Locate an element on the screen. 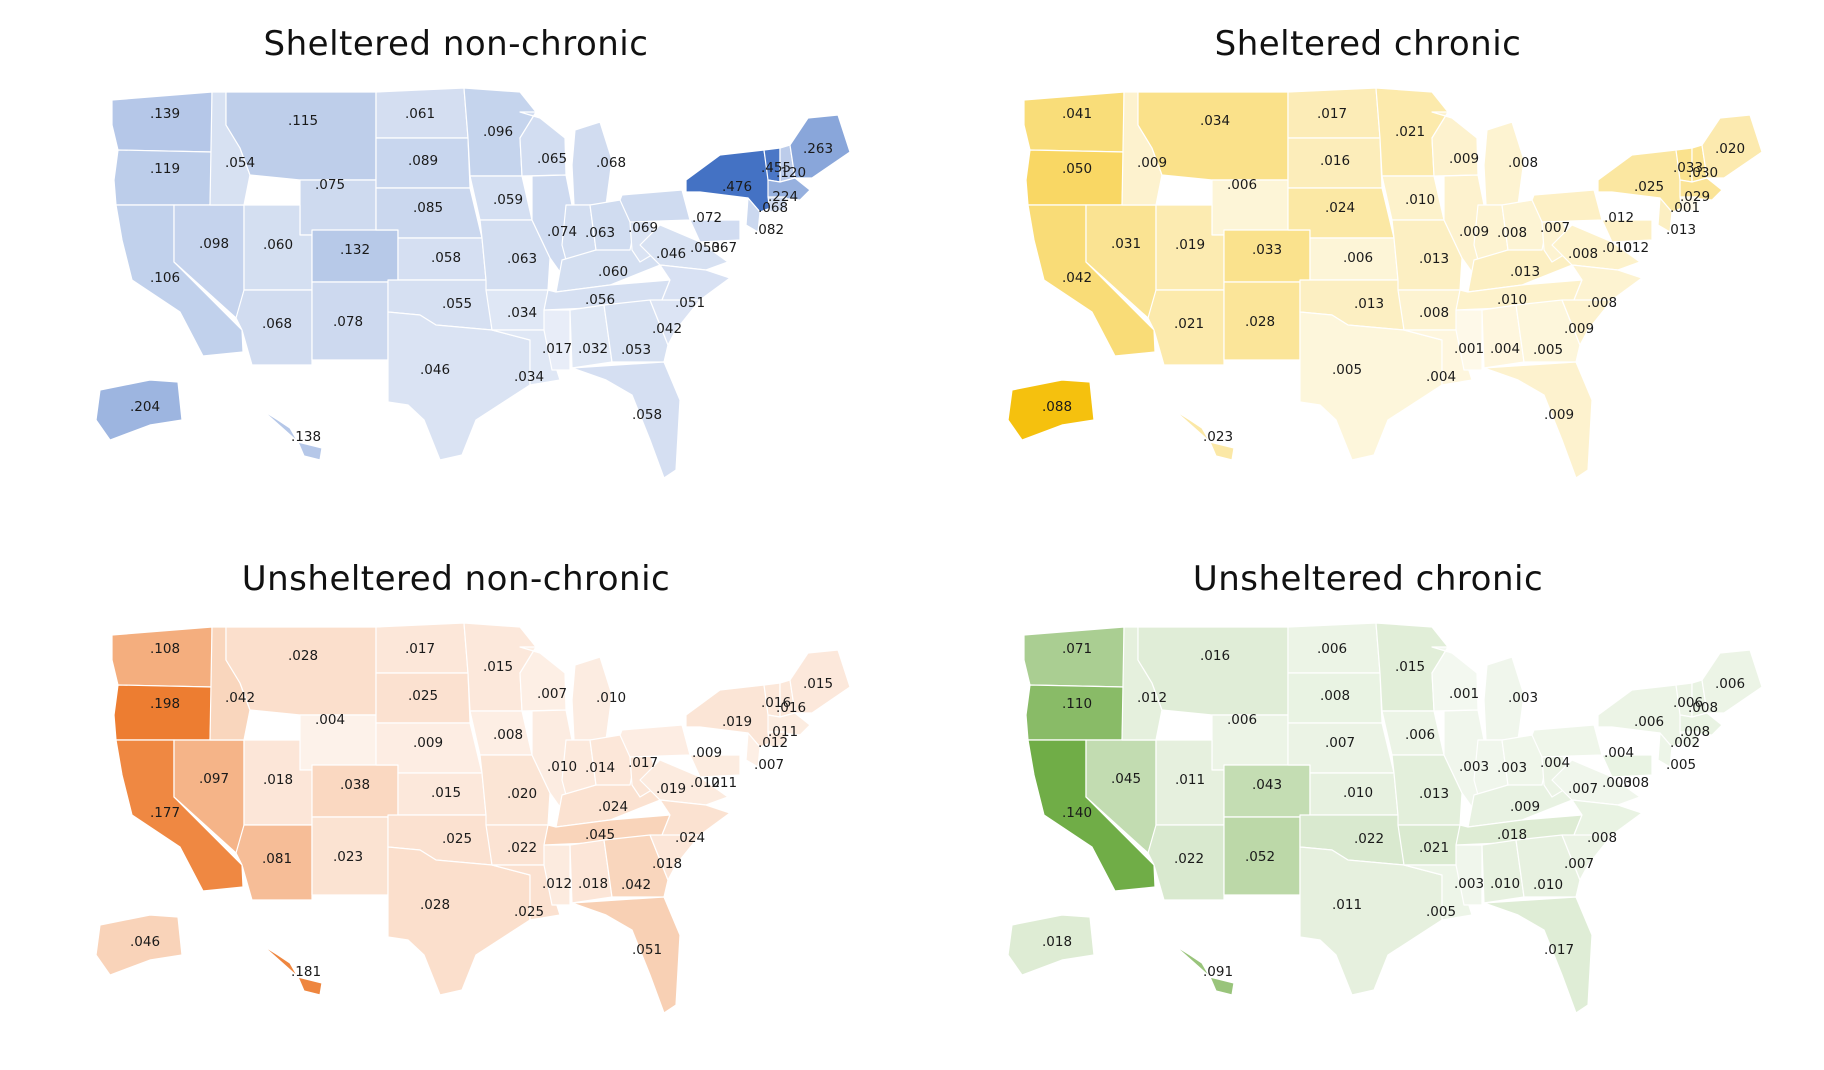 The image size is (1824, 1070). value-label-in: .014 is located at coordinates (600, 768).